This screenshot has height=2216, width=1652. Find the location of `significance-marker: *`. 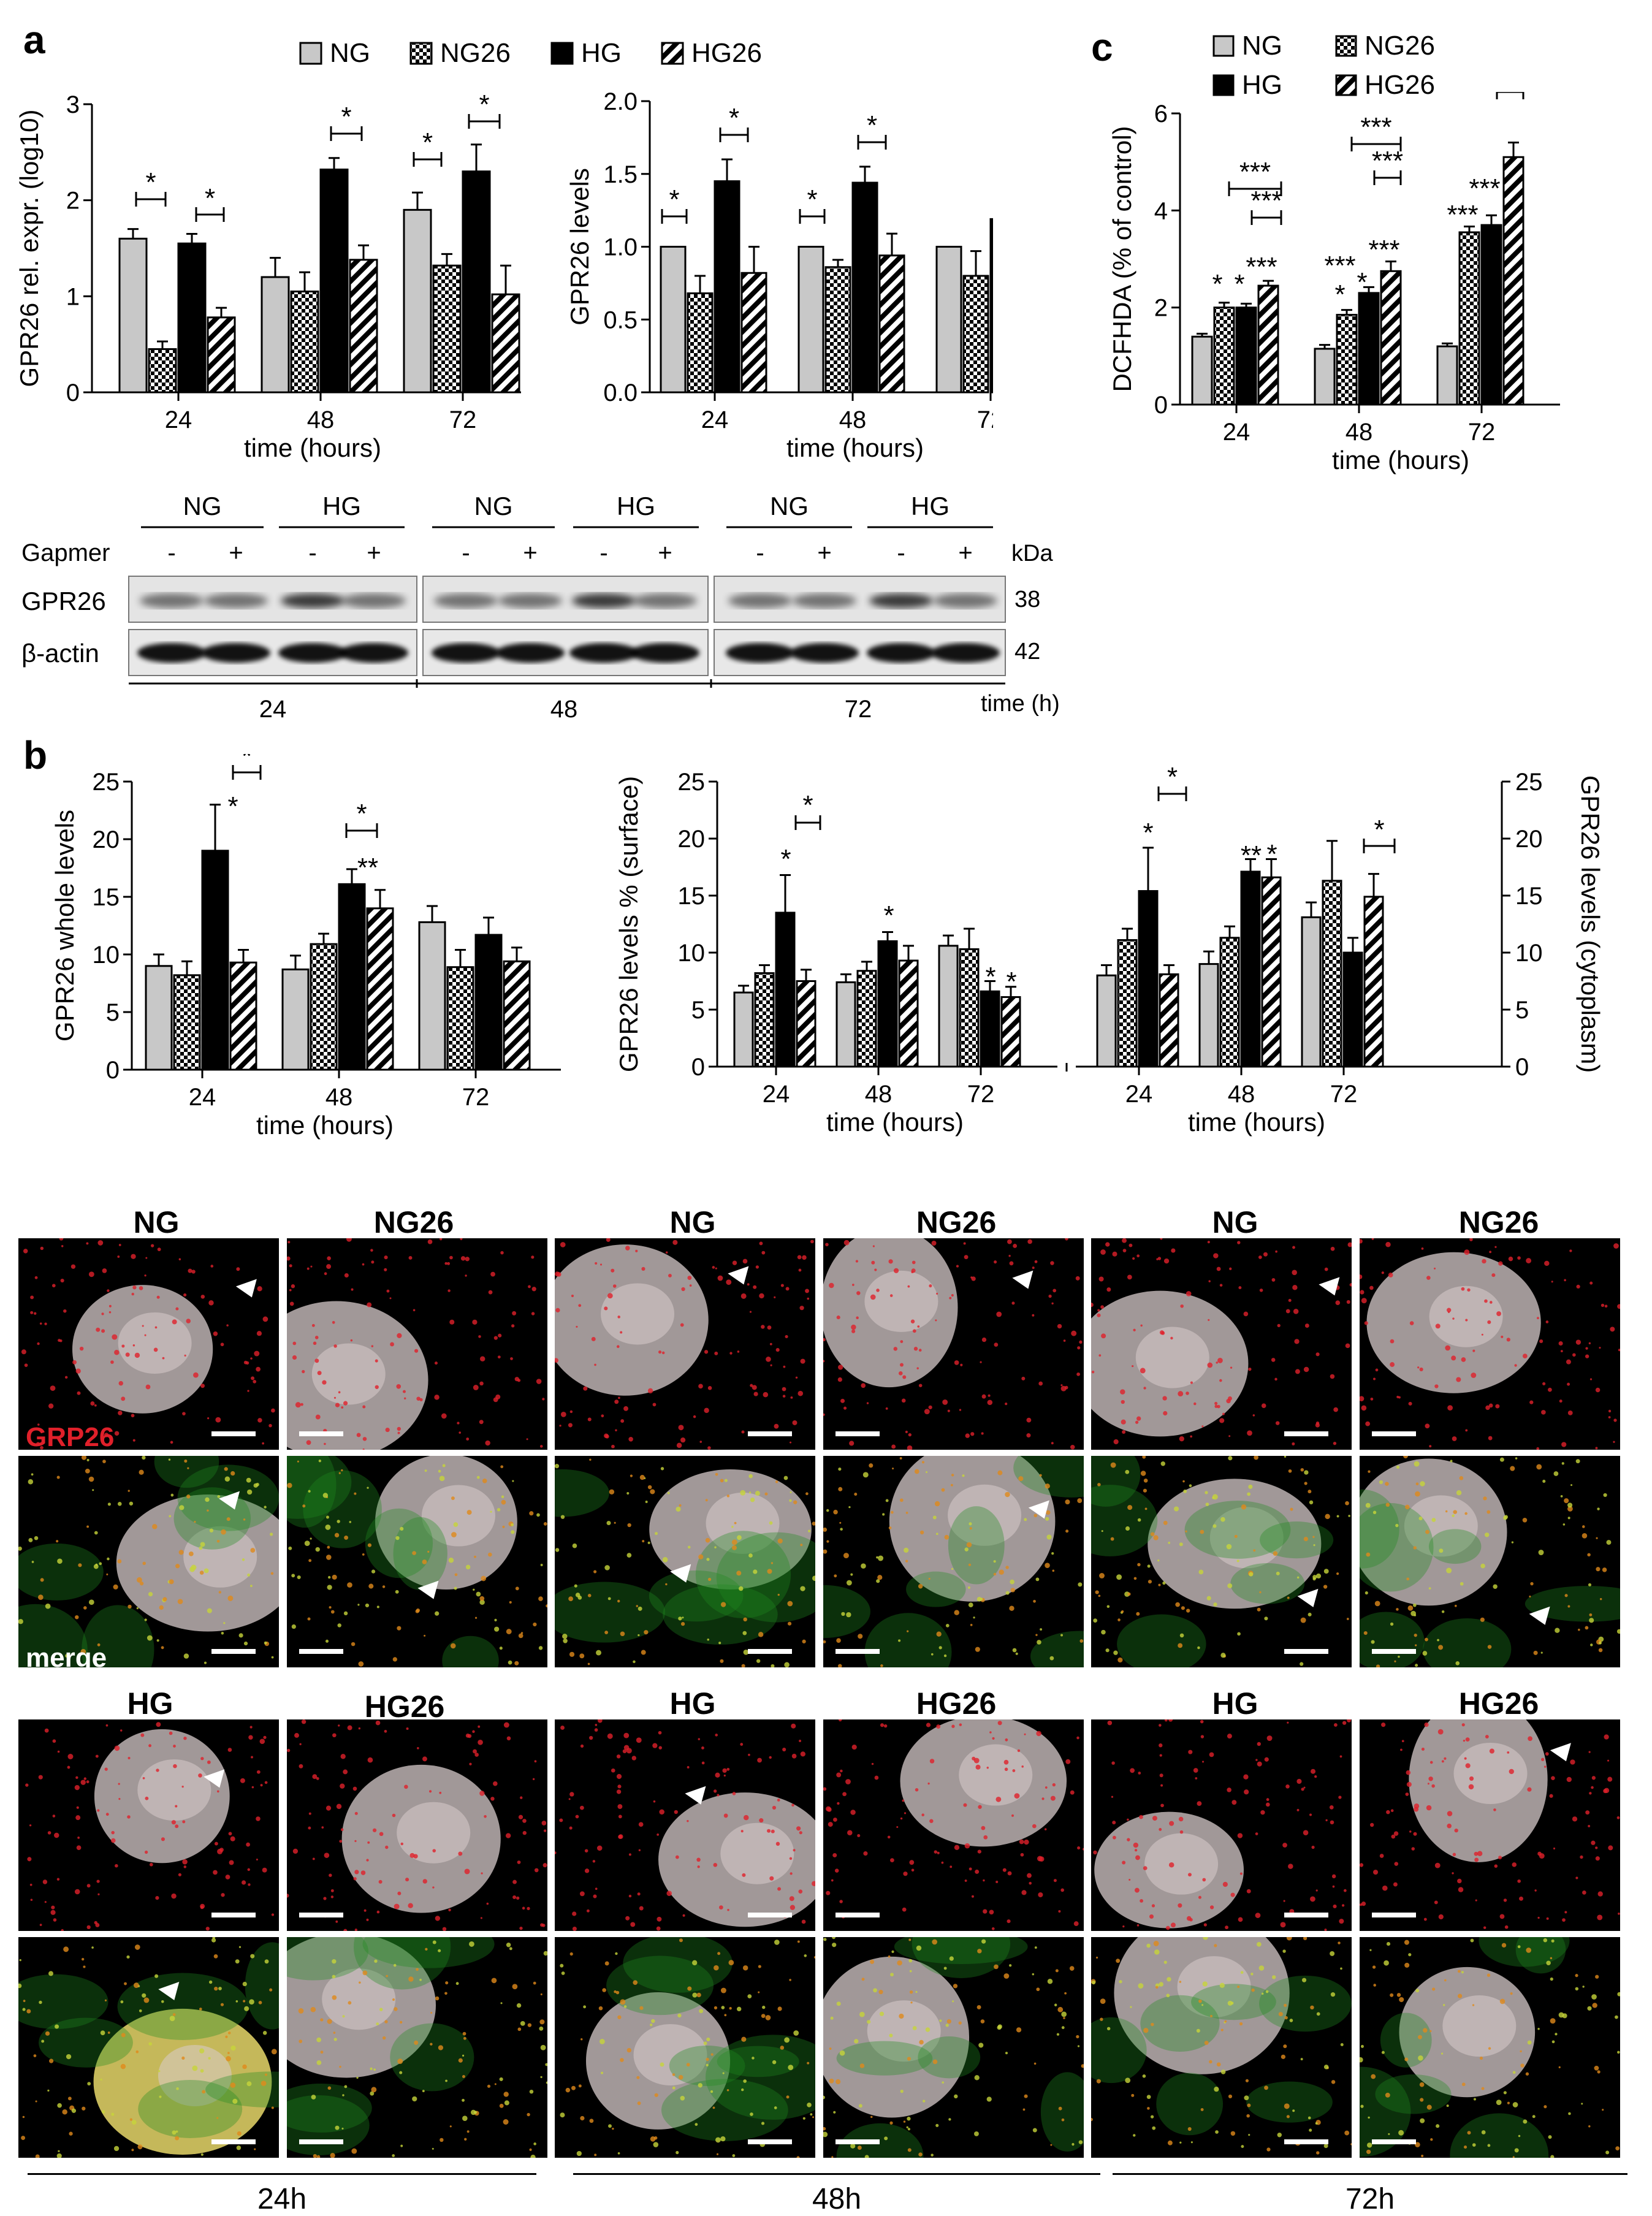

significance-marker: * is located at coordinates (1172, 777).